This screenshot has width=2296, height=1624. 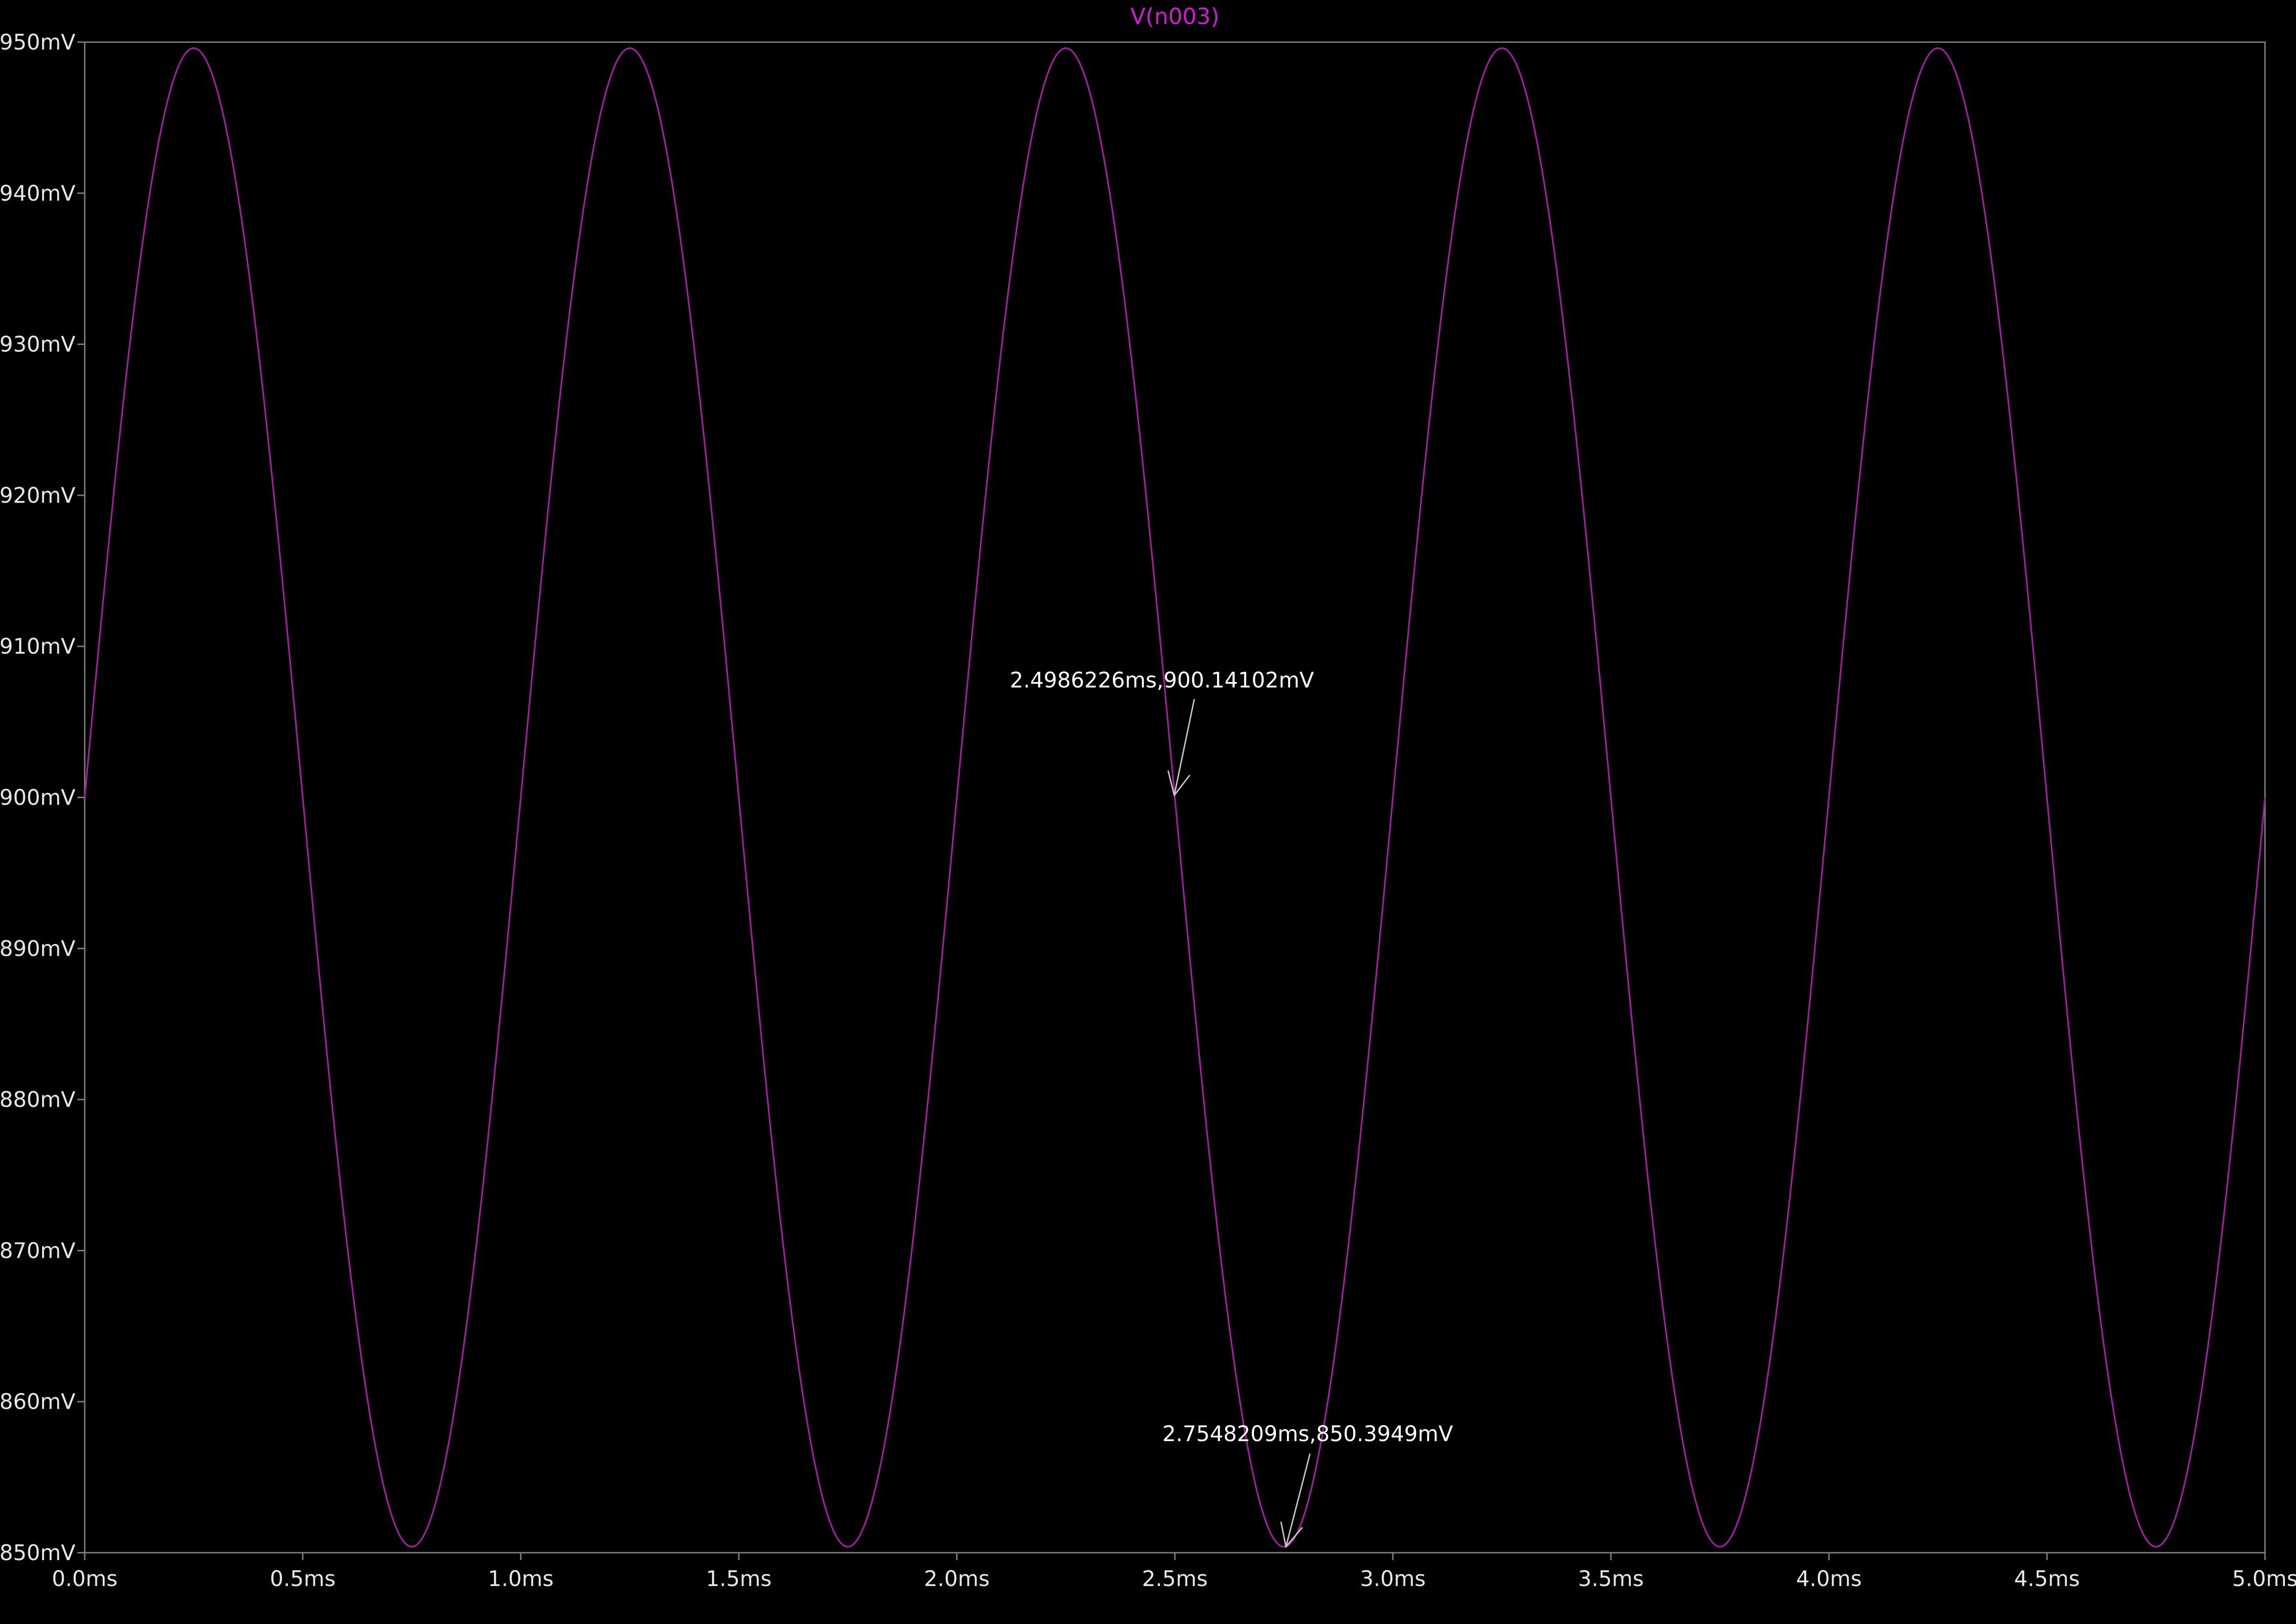 I want to click on y-tick-label: 870mV, so click(x=38, y=1250).